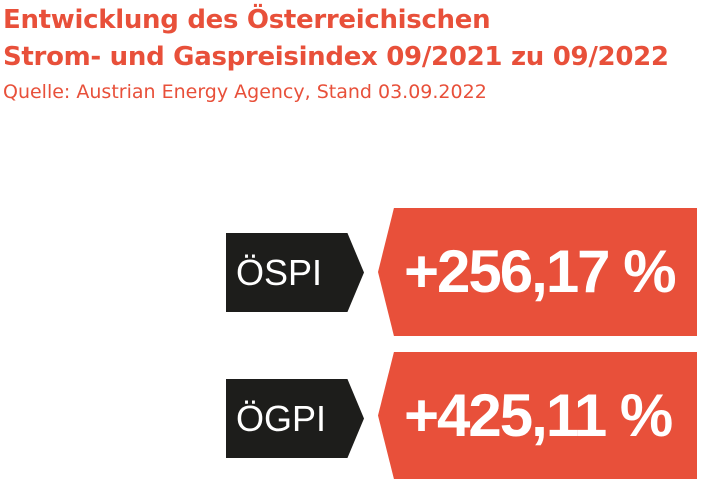  I want to click on index-value-ogpi: +425,11 %, so click(537, 415).